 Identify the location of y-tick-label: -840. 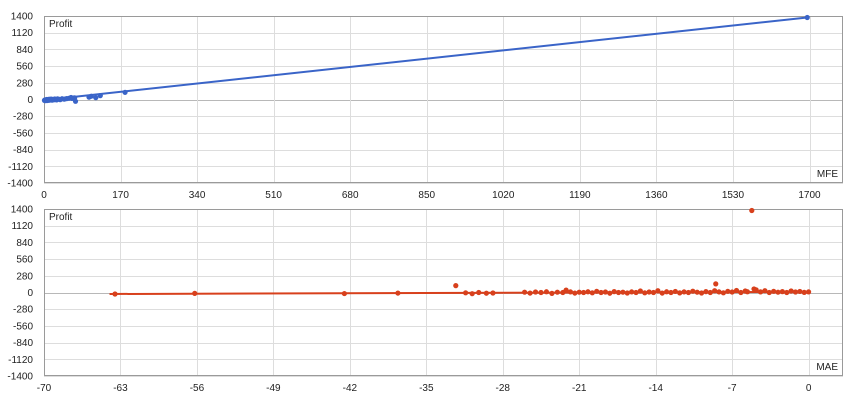
(23, 150).